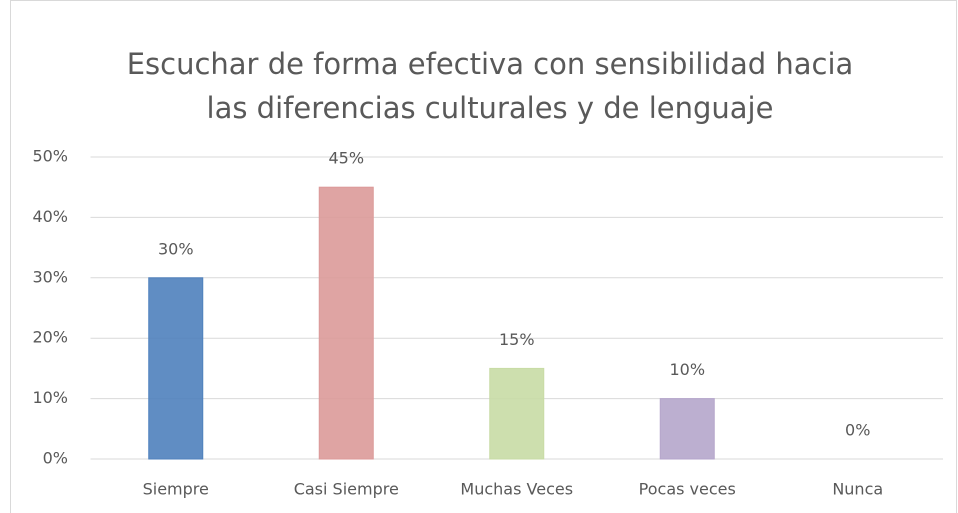 The image size is (958, 513). Describe the element at coordinates (50, 276) in the screenshot. I see `y-tick-label: 30%` at that location.